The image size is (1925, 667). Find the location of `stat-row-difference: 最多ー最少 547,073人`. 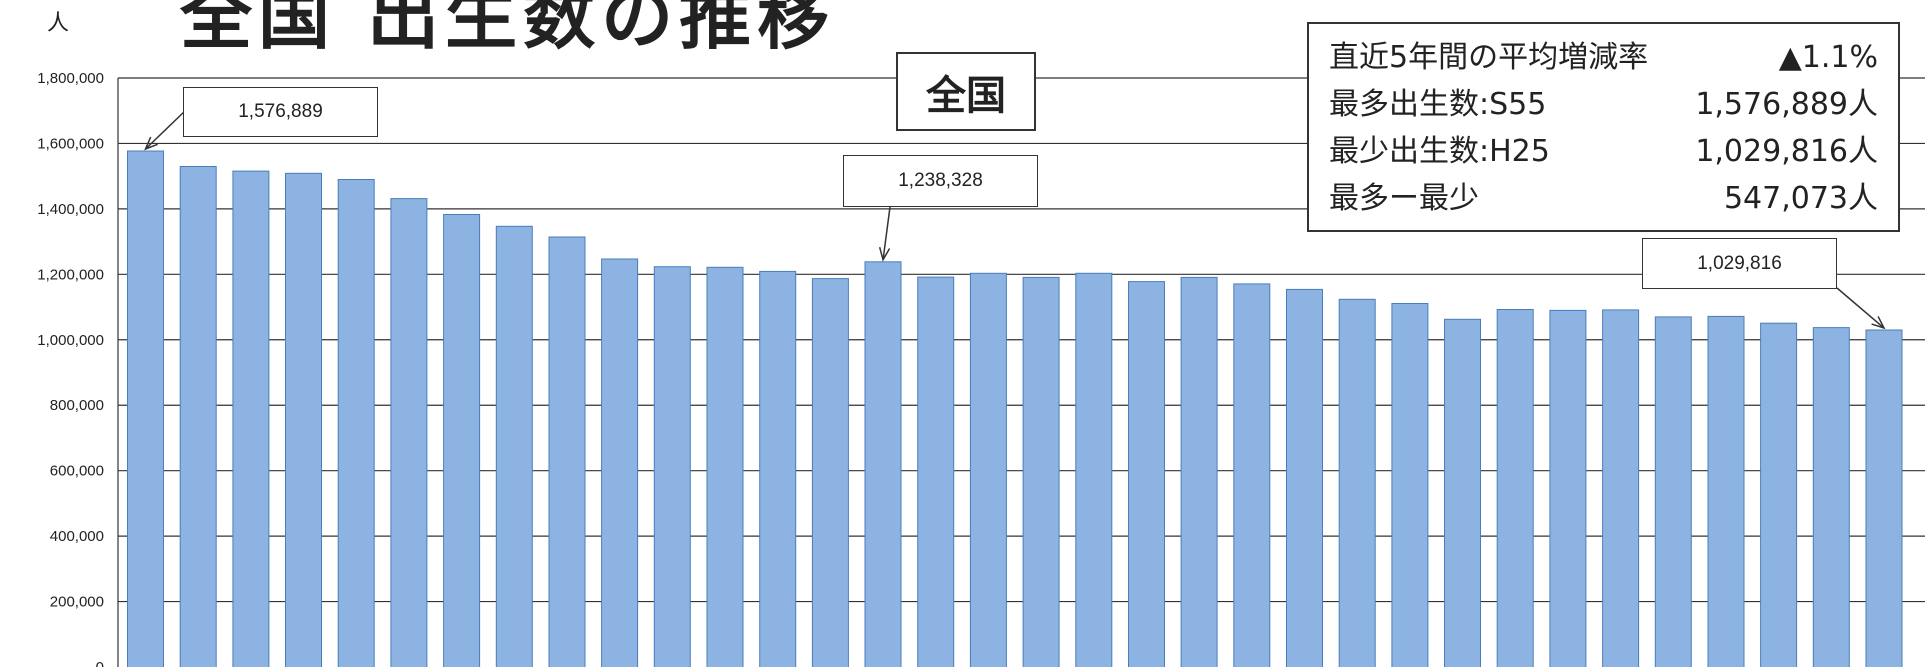

stat-row-difference: 最多ー最少 547,073人 is located at coordinates (1603, 198).